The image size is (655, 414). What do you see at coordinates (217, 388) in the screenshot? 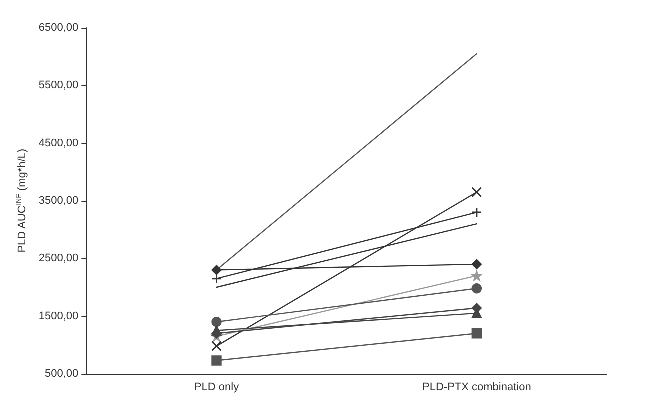
I see `x-tick-label: PLD only` at bounding box center [217, 388].